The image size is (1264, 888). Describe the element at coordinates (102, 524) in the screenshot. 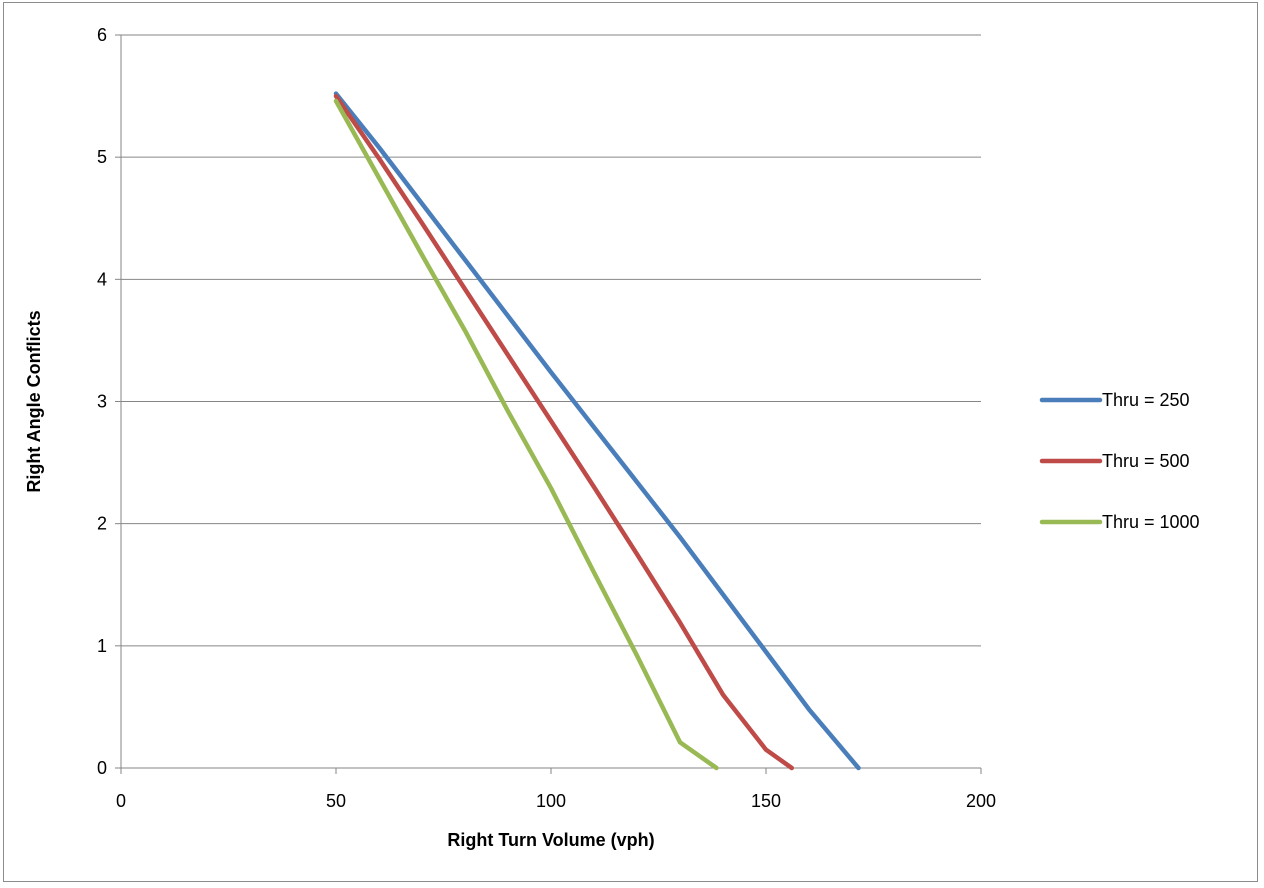

I see `y-tick-label: 2` at that location.